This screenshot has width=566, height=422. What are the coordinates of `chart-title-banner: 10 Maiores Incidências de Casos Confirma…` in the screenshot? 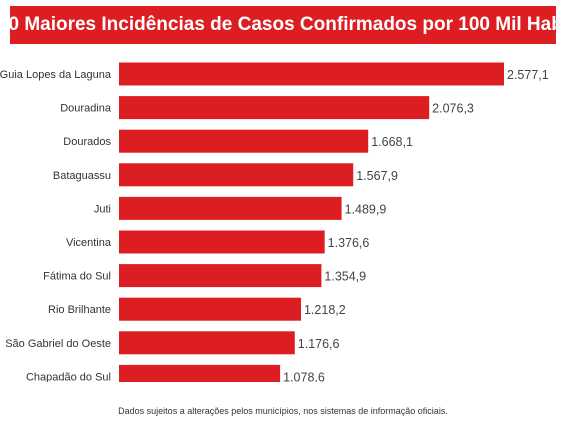 It's located at (283, 25).